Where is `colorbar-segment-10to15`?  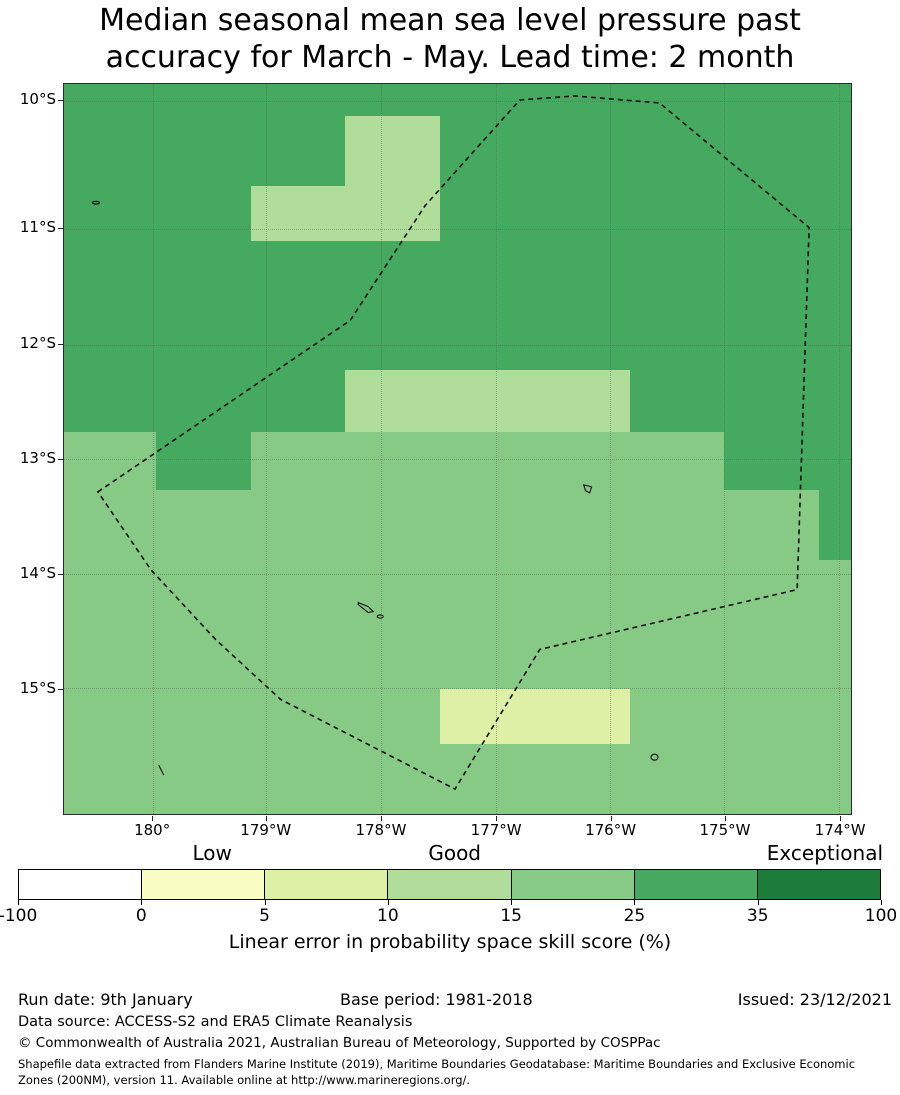
colorbar-segment-10to15 is located at coordinates (449, 884).